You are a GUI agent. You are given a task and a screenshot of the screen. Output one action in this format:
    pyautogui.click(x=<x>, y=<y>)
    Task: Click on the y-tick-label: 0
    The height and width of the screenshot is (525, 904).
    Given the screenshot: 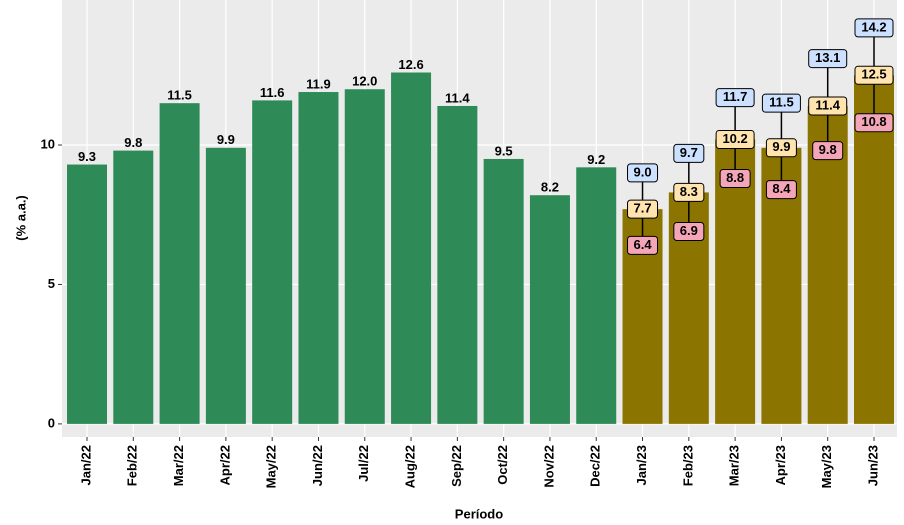 What is the action you would take?
    pyautogui.click(x=51, y=422)
    